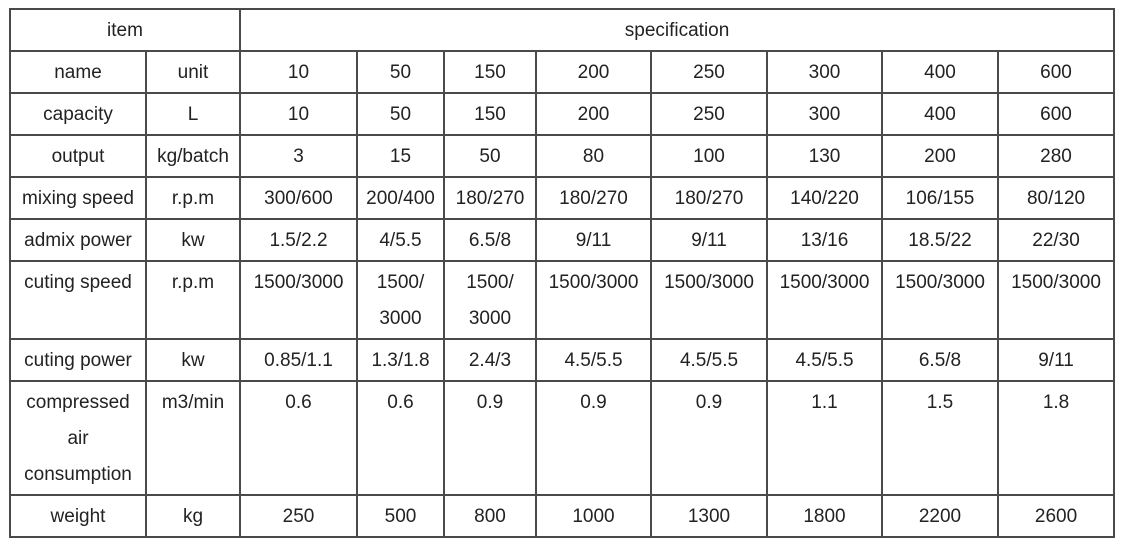  I want to click on table-cell: 80, so click(593, 156).